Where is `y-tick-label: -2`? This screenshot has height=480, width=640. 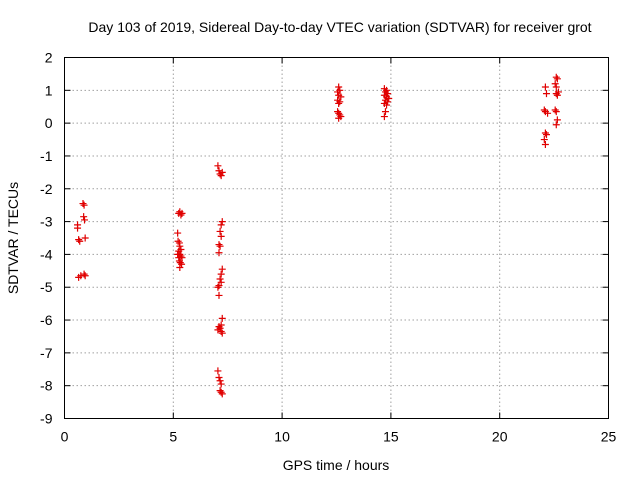
y-tick-label: -2 is located at coordinates (46, 189).